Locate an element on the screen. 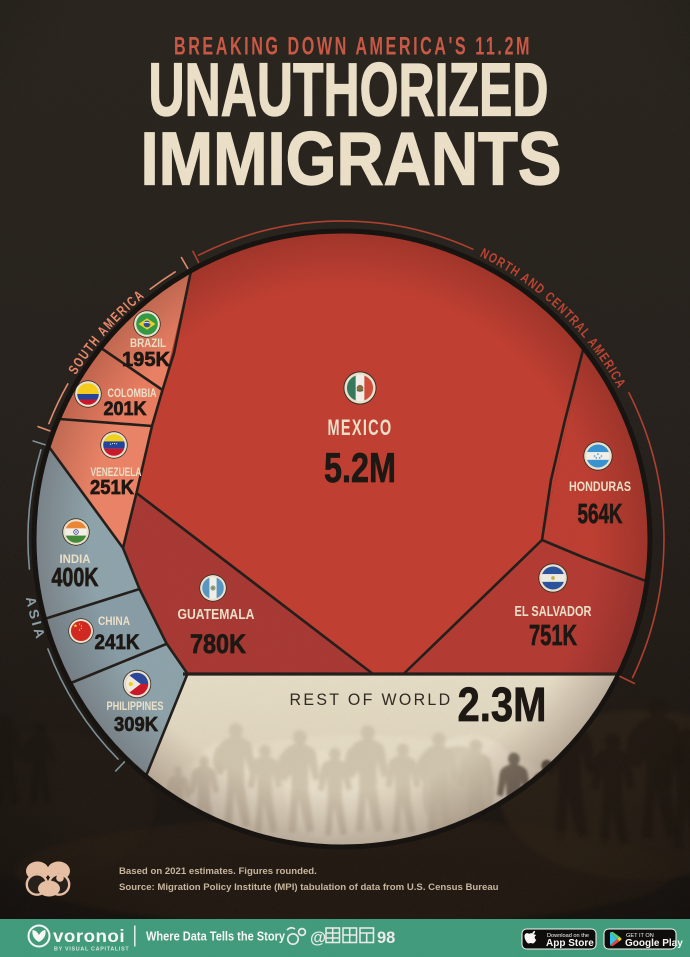 The height and width of the screenshot is (957, 690). svg-text: Google Play is located at coordinates (654, 943).